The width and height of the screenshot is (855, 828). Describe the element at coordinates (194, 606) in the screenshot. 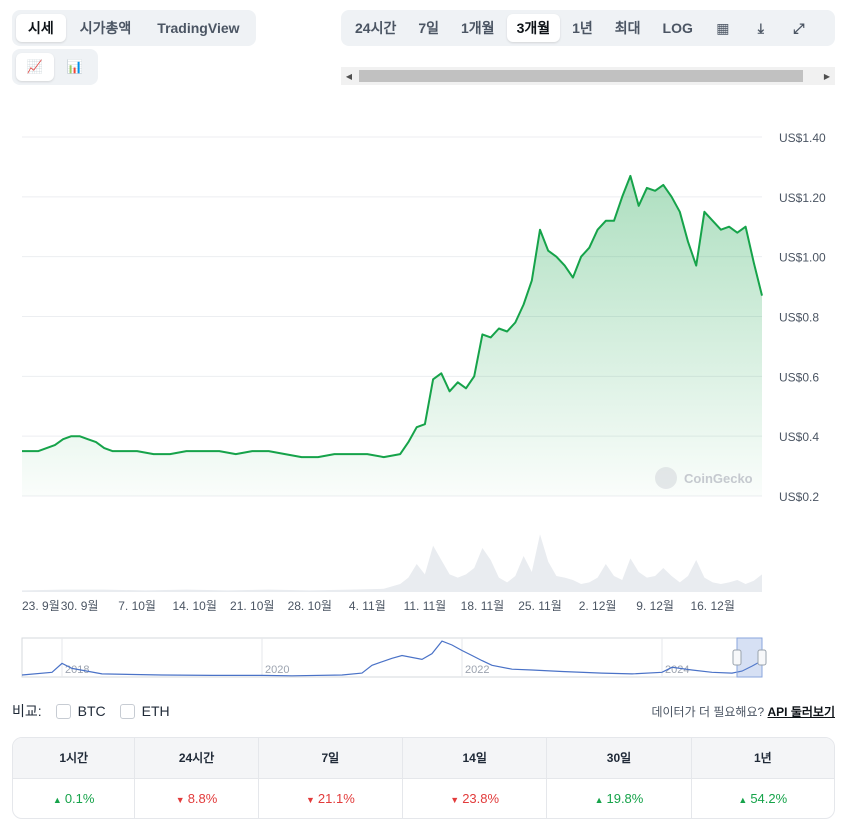

I see `x-tick-label: 14. 10월` at that location.